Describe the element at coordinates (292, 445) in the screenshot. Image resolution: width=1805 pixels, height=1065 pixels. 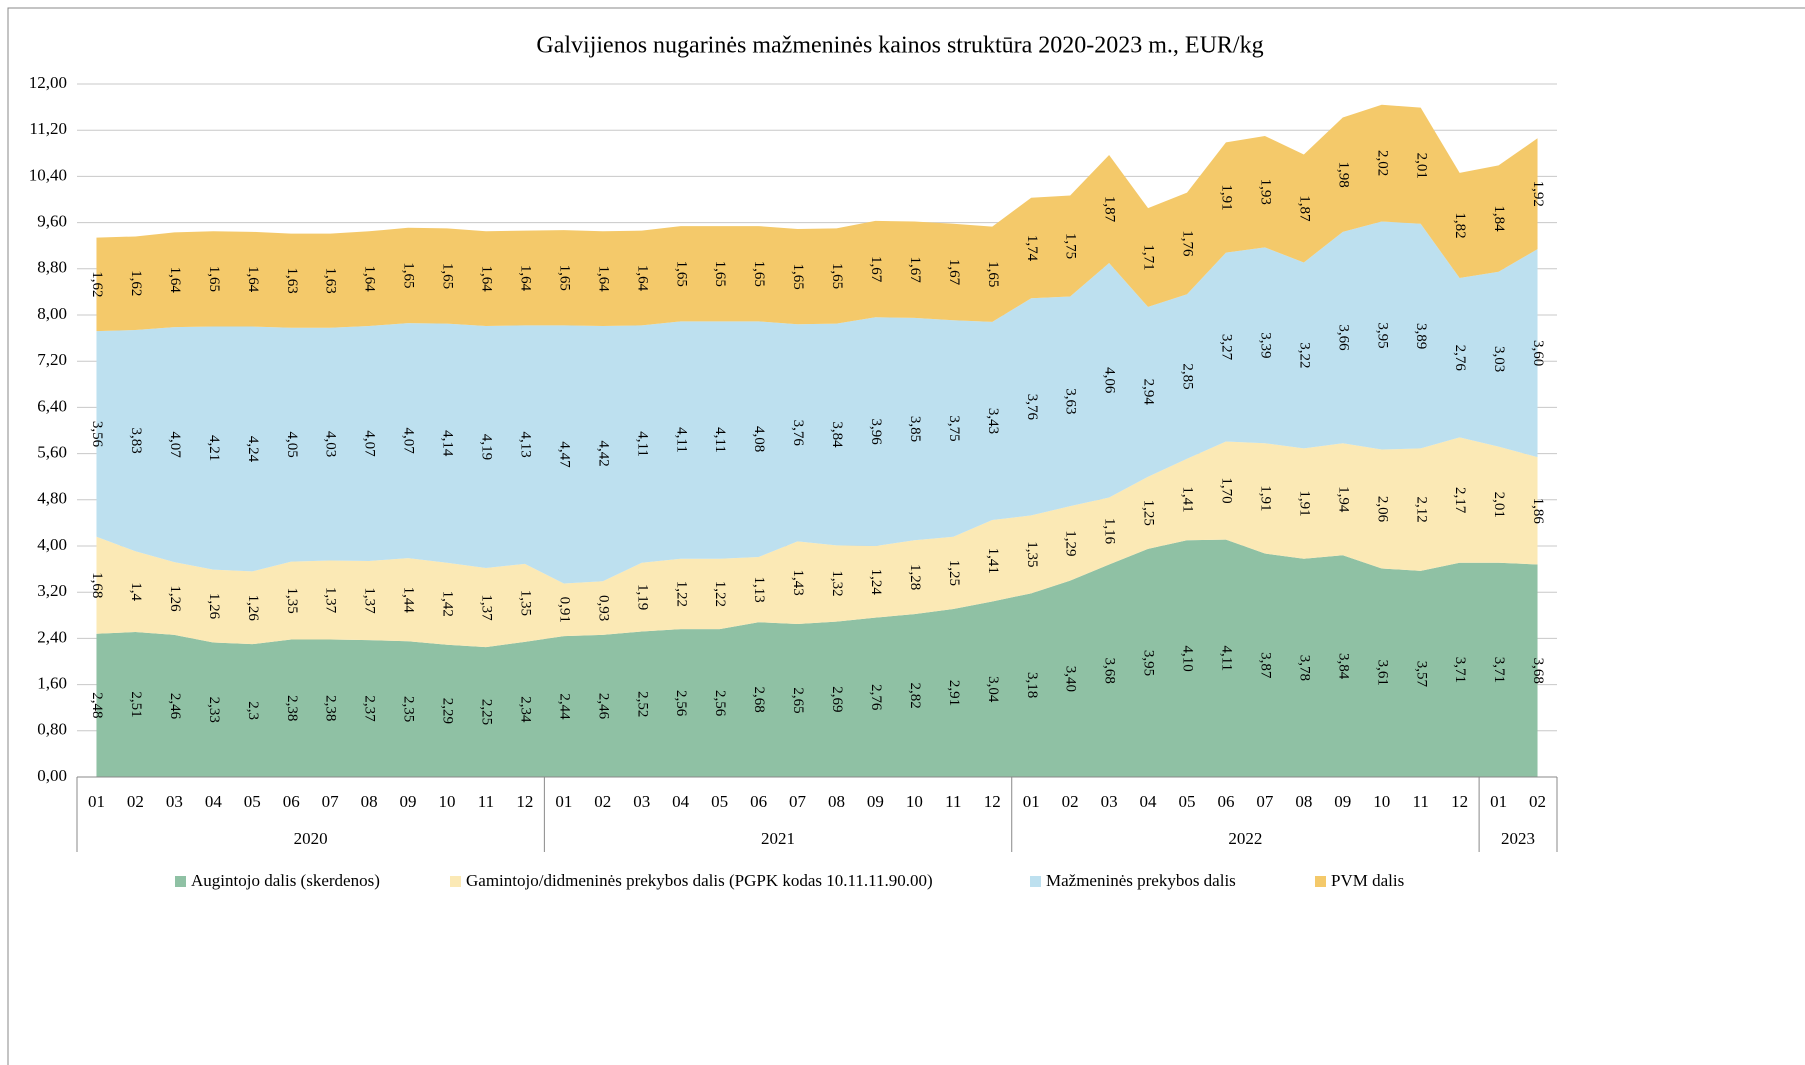
I see `data-label: 4,05` at that location.